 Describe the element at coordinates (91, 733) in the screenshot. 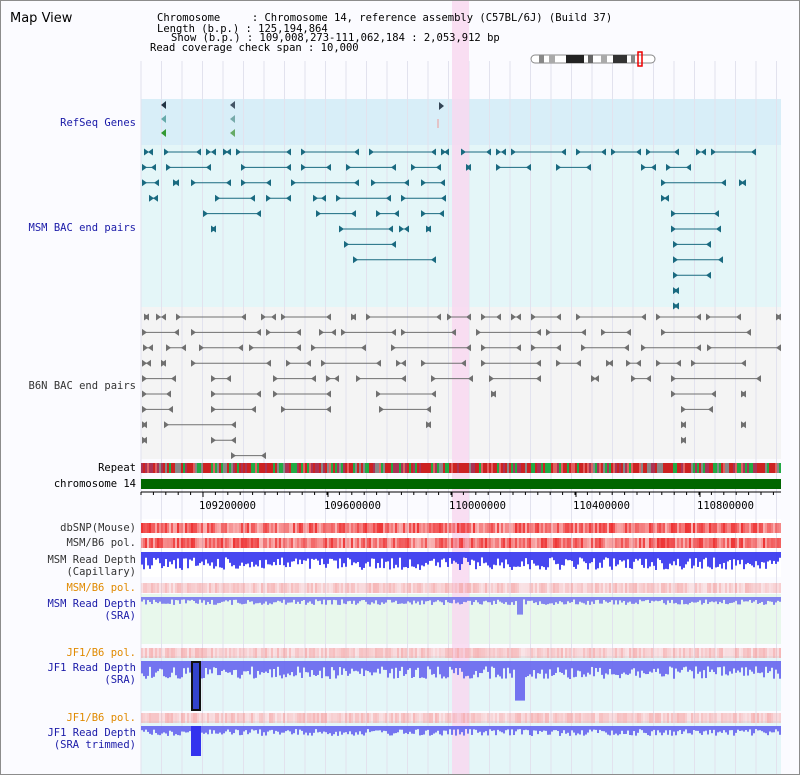

I see `track-label-jf1-depth-trimmed: JF1 Read Depth` at that location.